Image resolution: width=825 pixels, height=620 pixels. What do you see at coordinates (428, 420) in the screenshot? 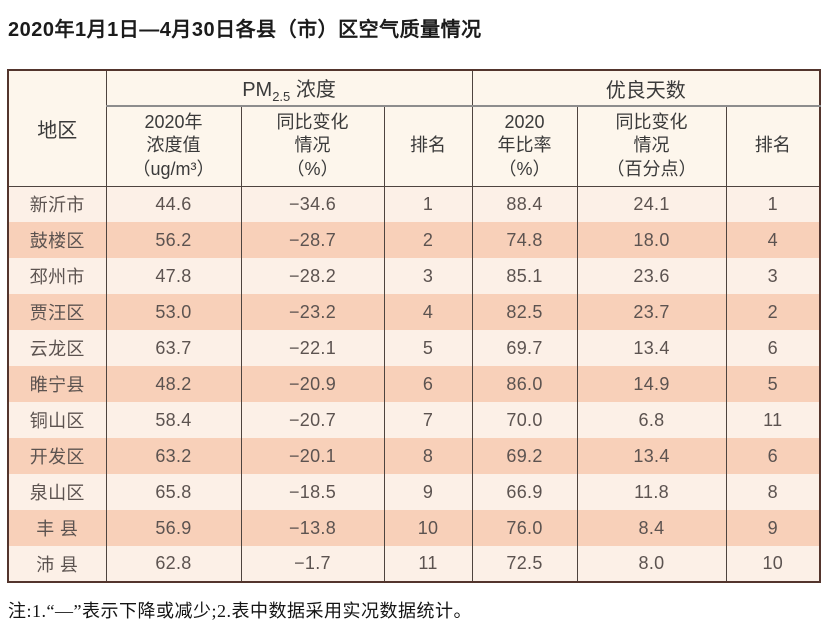
I see `cell-pm-rank: 7` at bounding box center [428, 420].